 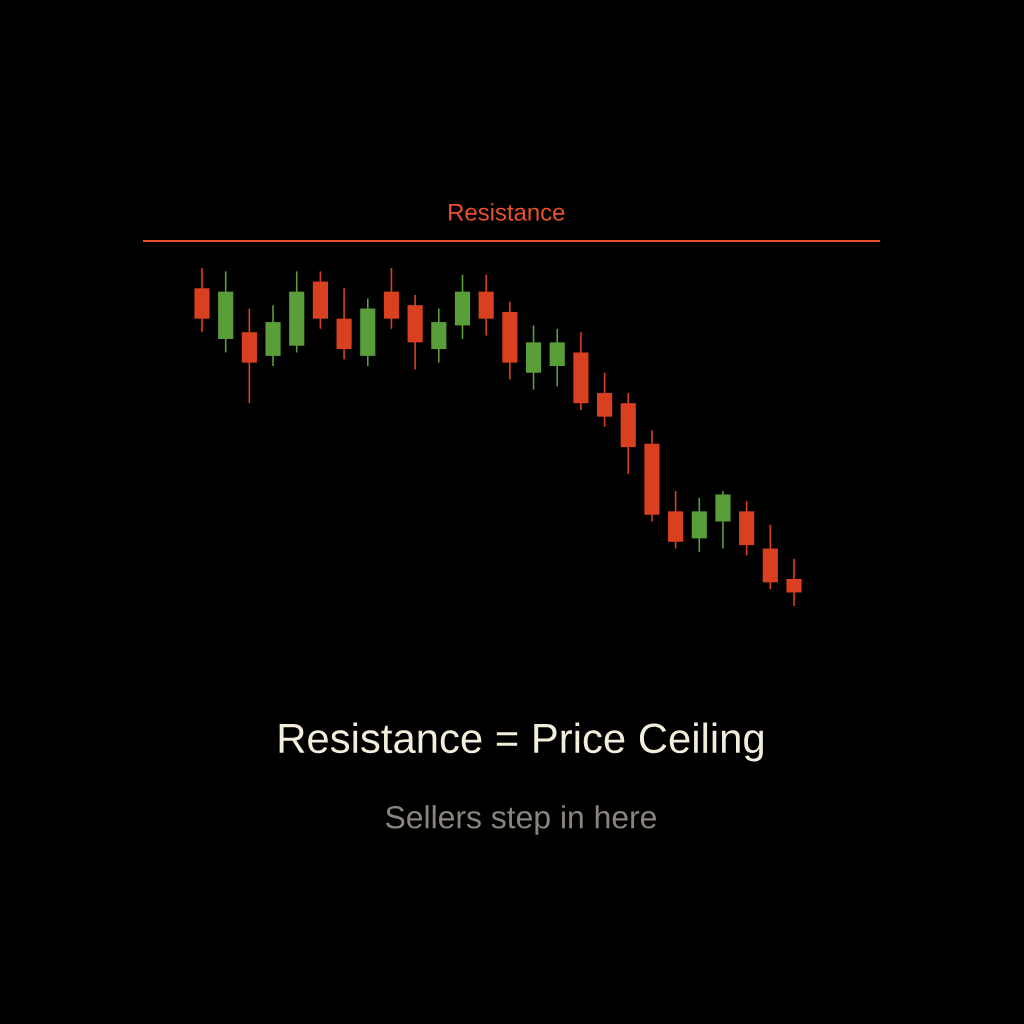 What do you see at coordinates (521, 820) in the screenshot?
I see `text: Sellers step in here` at bounding box center [521, 820].